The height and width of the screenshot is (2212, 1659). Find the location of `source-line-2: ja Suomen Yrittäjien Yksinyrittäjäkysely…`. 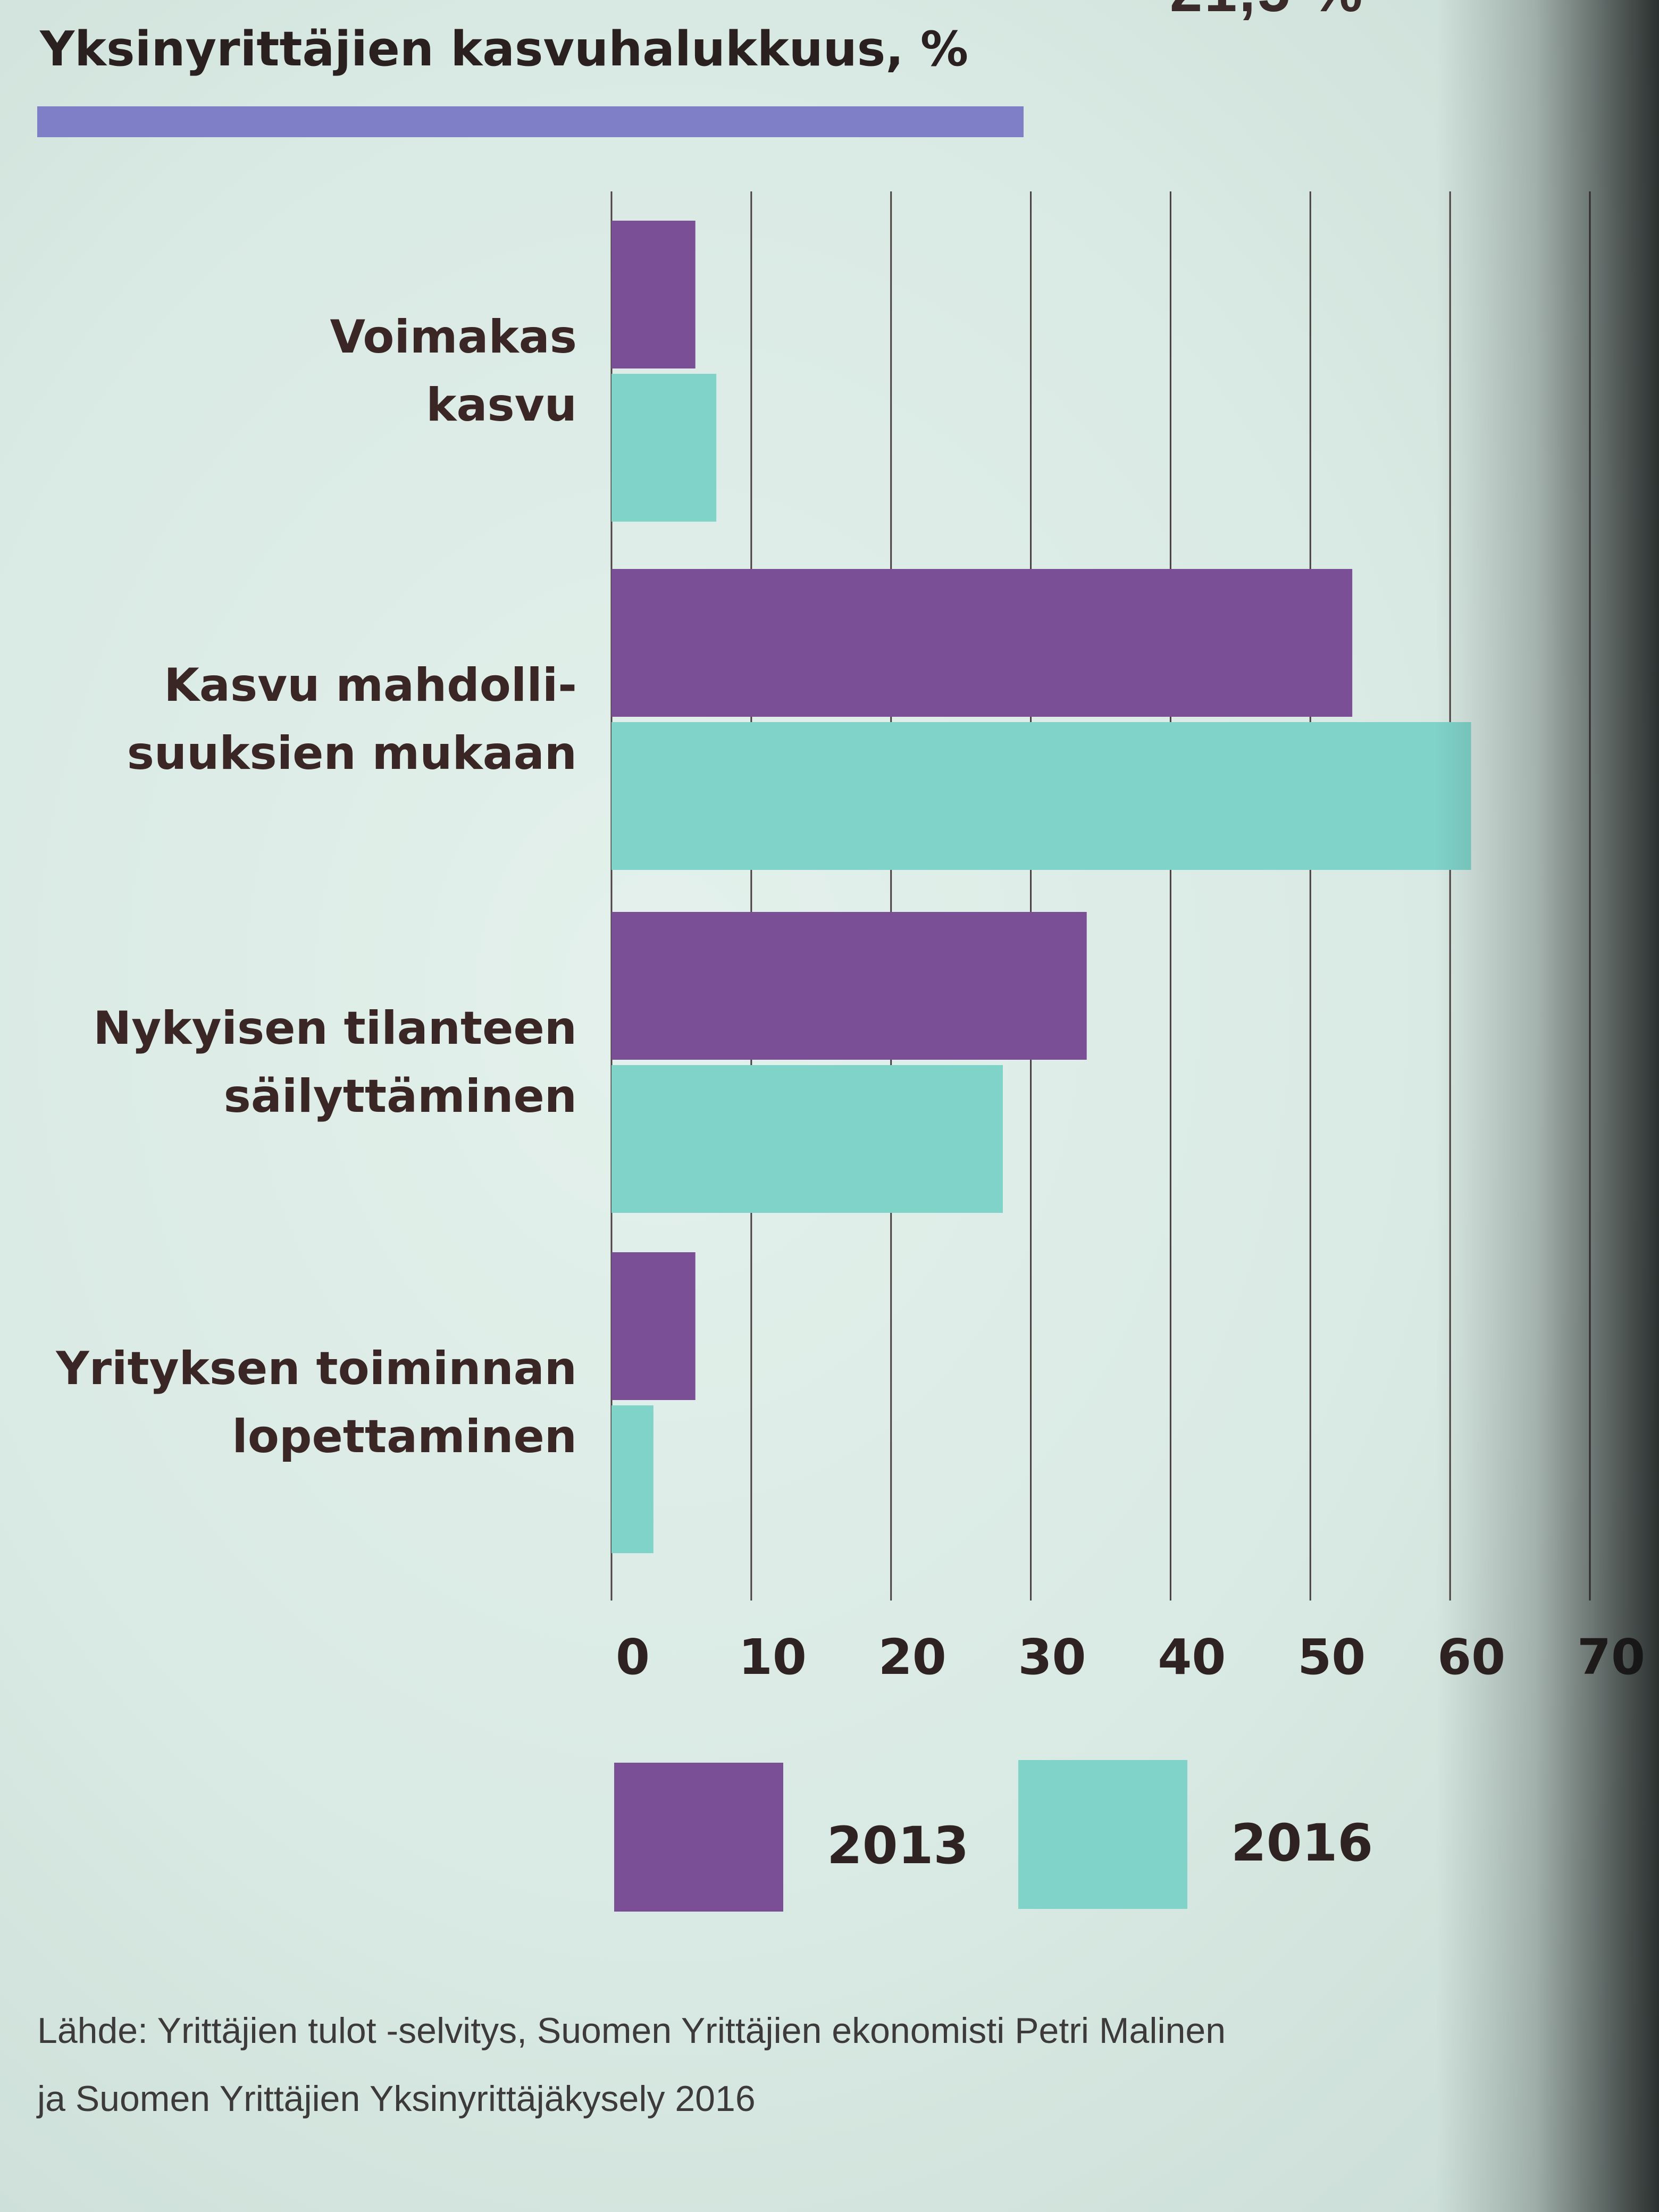

source-line-2: ja Suomen Yrittäjien Yksinyrittäjäkysely… is located at coordinates (396, 2099).